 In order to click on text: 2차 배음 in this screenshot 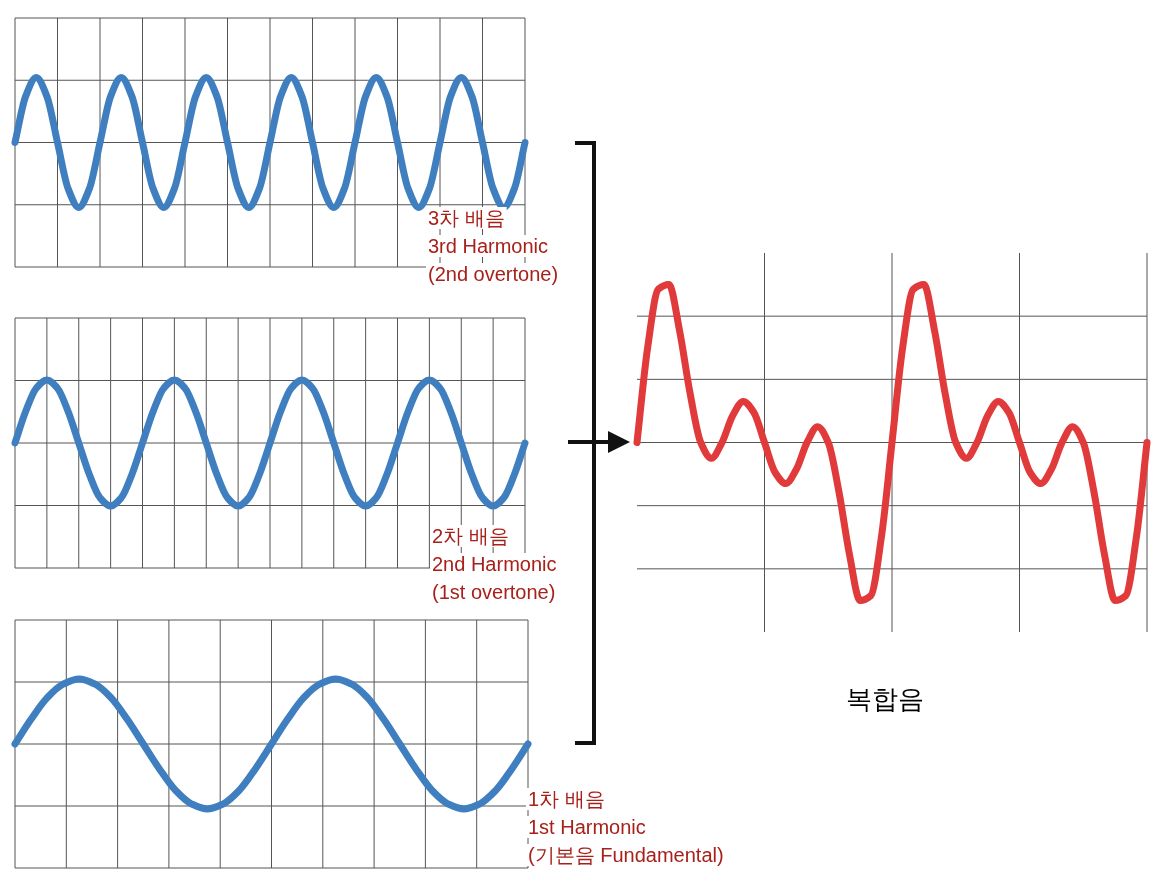, I will do `click(470, 536)`.